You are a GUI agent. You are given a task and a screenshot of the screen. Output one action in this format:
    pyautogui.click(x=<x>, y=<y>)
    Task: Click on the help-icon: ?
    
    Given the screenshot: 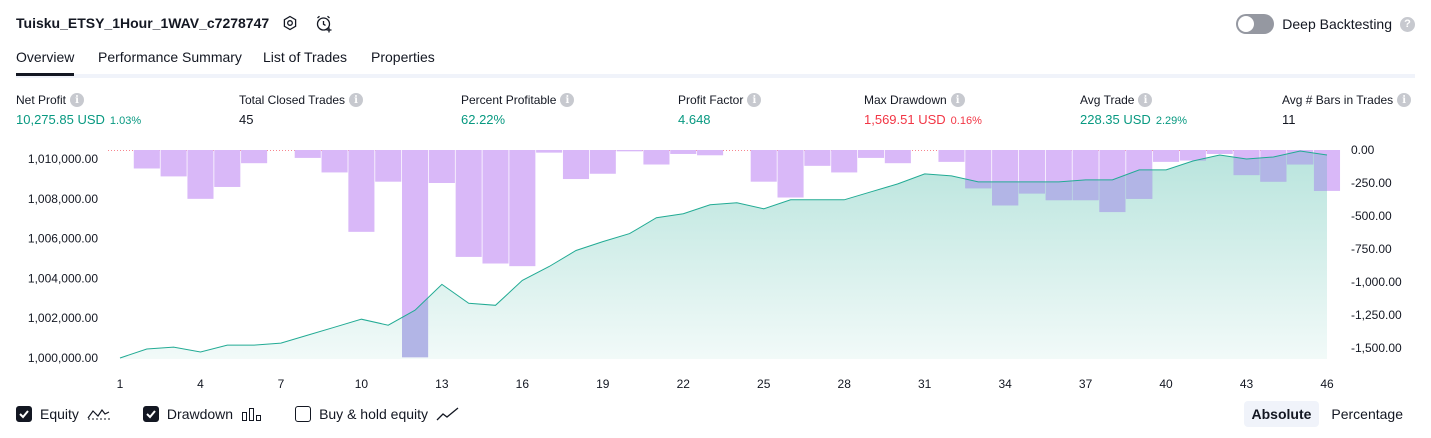 What is the action you would take?
    pyautogui.click(x=1407, y=24)
    